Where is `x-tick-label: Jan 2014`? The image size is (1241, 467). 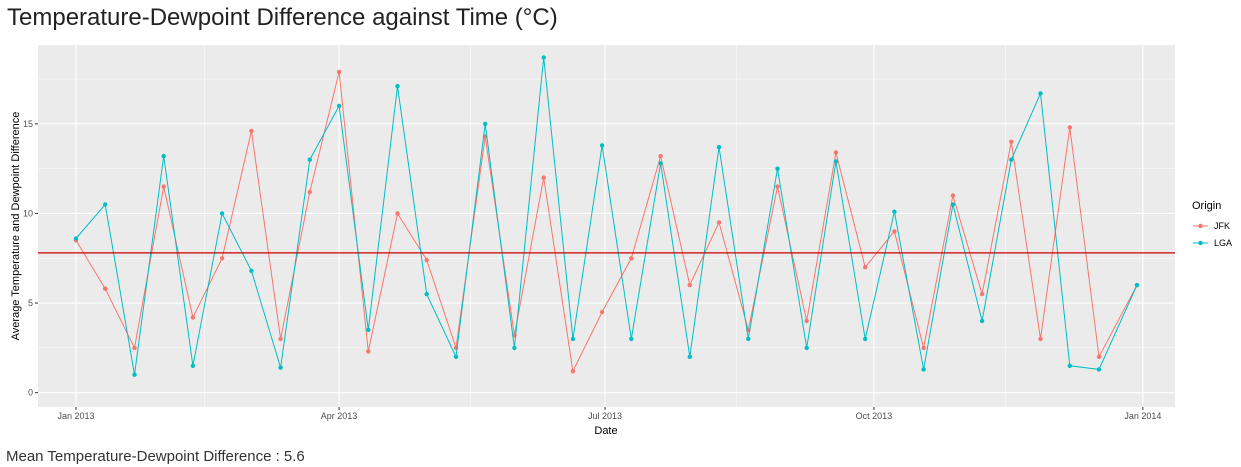 x-tick-label: Jan 2014 is located at coordinates (1142, 416).